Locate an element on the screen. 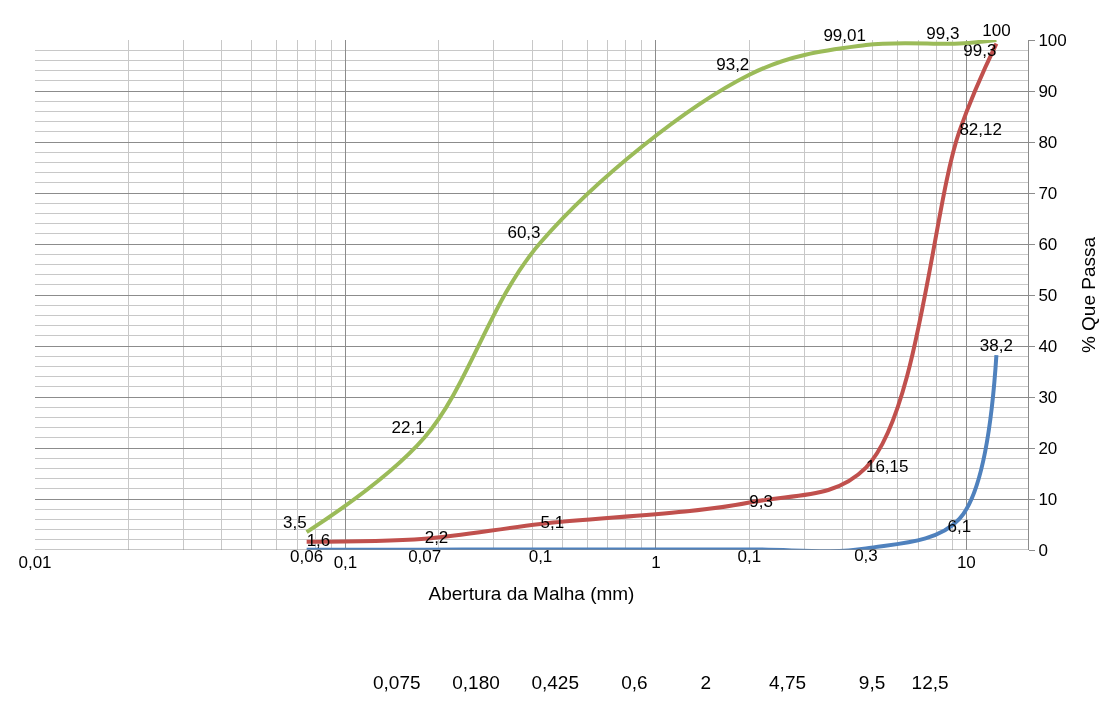 Image resolution: width=1109 pixels, height=720 pixels. y-axis-title: % Que Passa is located at coordinates (1088, 295).